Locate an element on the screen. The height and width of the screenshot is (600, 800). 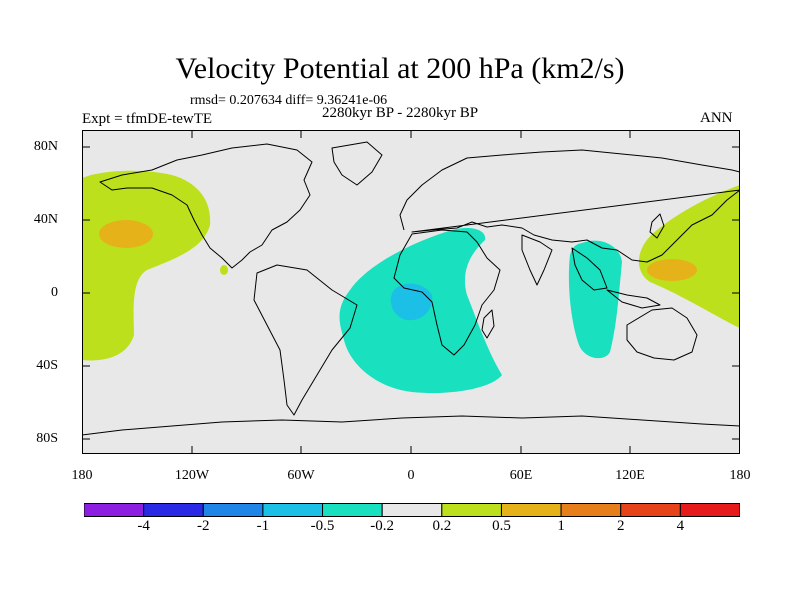
map-title: Velocity Potential at 200 hPa (km2/s) is located at coordinates (400, 68).